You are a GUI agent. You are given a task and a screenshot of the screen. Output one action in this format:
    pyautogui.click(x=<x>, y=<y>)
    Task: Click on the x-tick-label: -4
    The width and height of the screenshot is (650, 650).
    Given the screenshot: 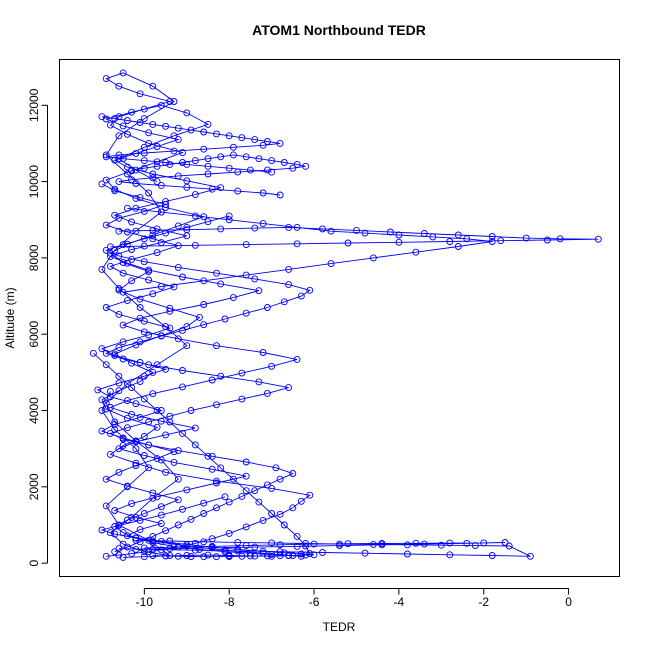 What is the action you would take?
    pyautogui.click(x=399, y=602)
    